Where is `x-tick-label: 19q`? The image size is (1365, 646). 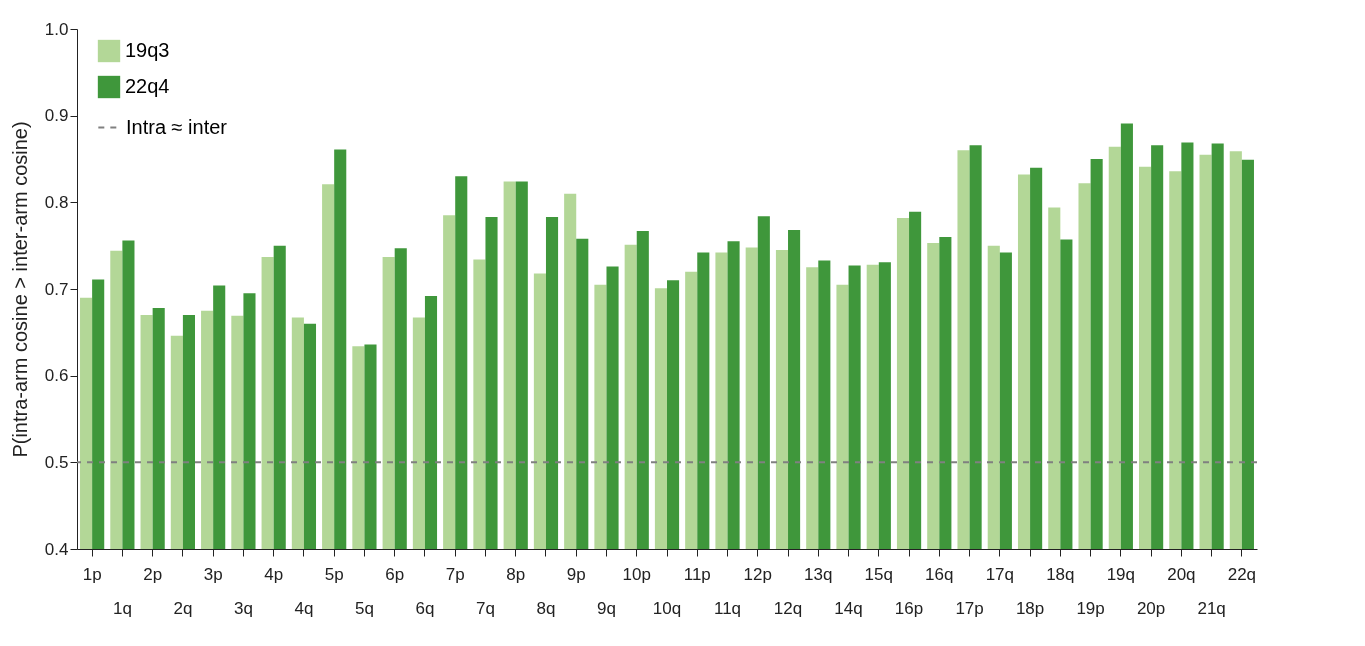
x-tick-label: 19q is located at coordinates (1121, 574).